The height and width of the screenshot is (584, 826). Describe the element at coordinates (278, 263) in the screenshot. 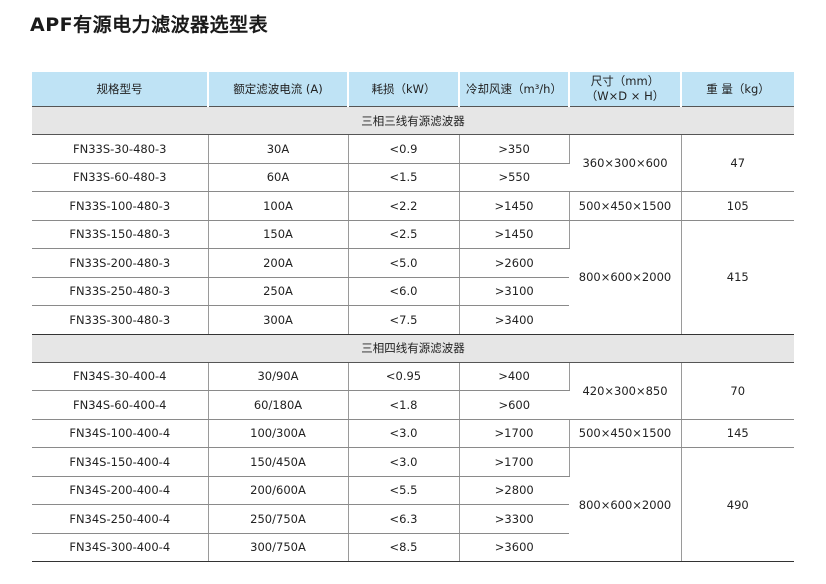

I see `current-cell: 200A` at that location.